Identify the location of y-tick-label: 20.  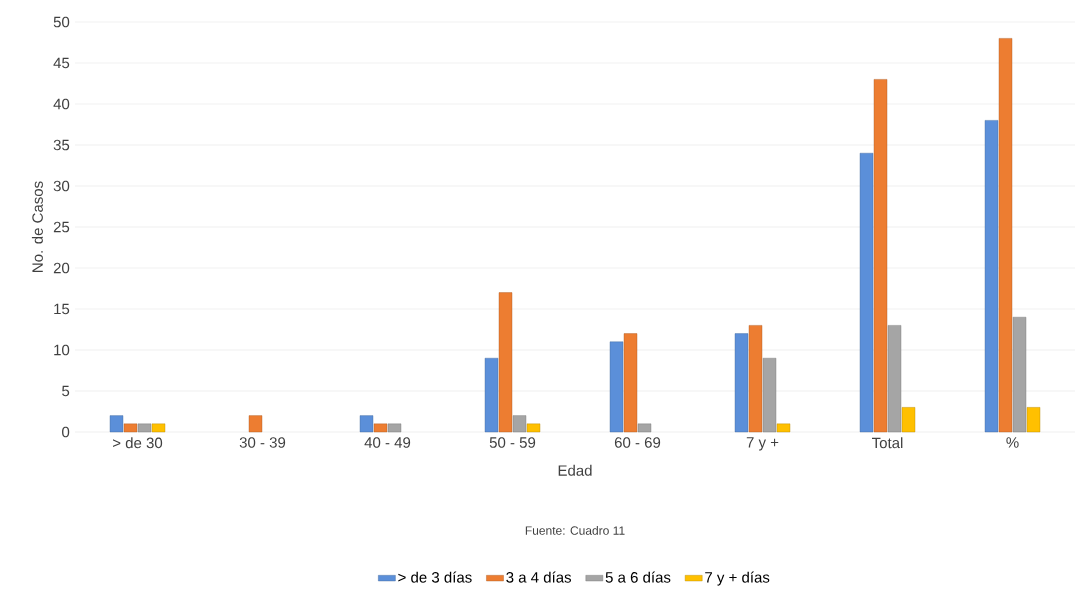
(61, 268).